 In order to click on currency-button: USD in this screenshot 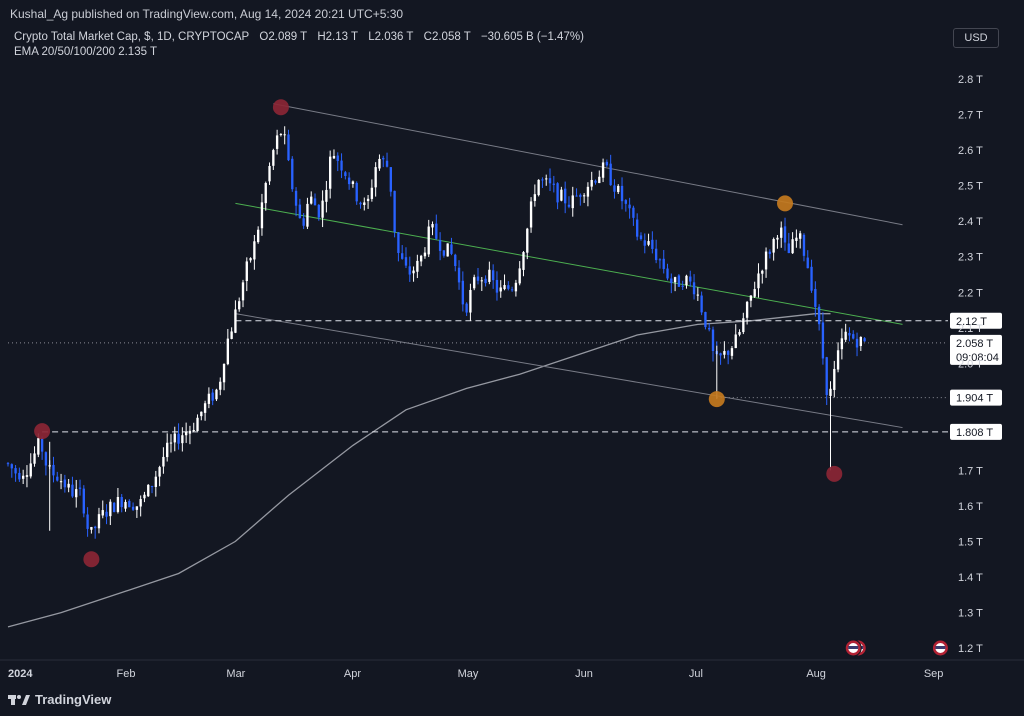, I will do `click(976, 38)`.